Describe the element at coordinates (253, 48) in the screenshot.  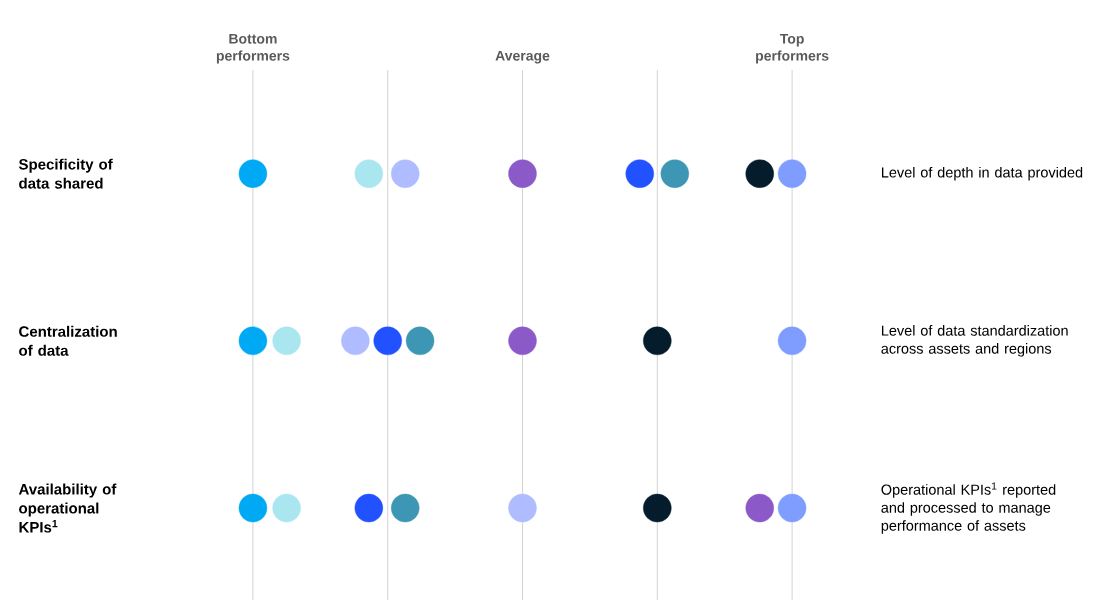
I see `ref-line-label: Bottom performers` at that location.